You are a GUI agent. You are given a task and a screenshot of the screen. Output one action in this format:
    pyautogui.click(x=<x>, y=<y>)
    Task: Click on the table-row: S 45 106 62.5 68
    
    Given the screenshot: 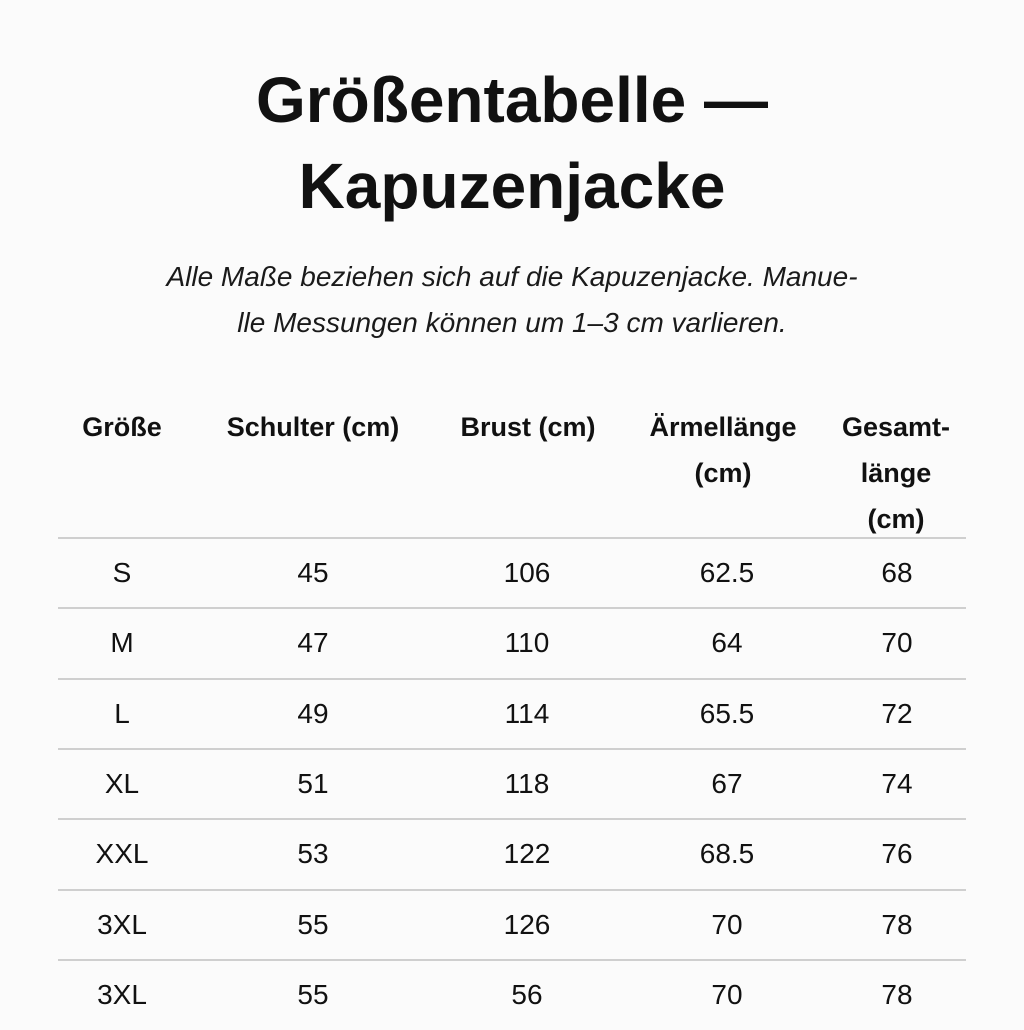 What is the action you would take?
    pyautogui.click(x=512, y=573)
    